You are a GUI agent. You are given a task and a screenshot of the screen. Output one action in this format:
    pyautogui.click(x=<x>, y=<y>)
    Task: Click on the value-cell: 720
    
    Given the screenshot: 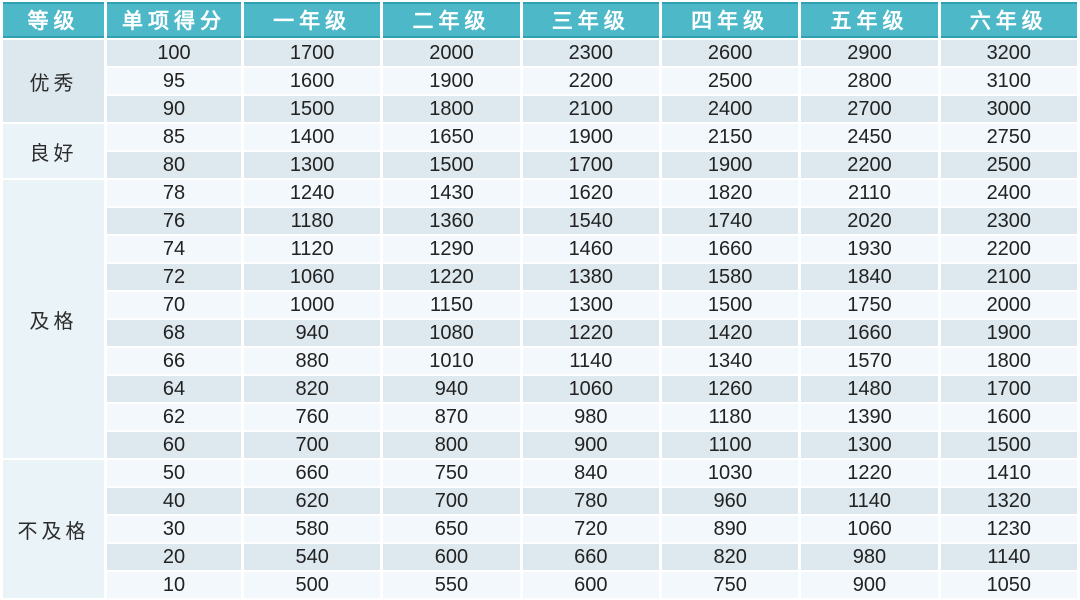 What is the action you would take?
    pyautogui.click(x=590, y=529)
    